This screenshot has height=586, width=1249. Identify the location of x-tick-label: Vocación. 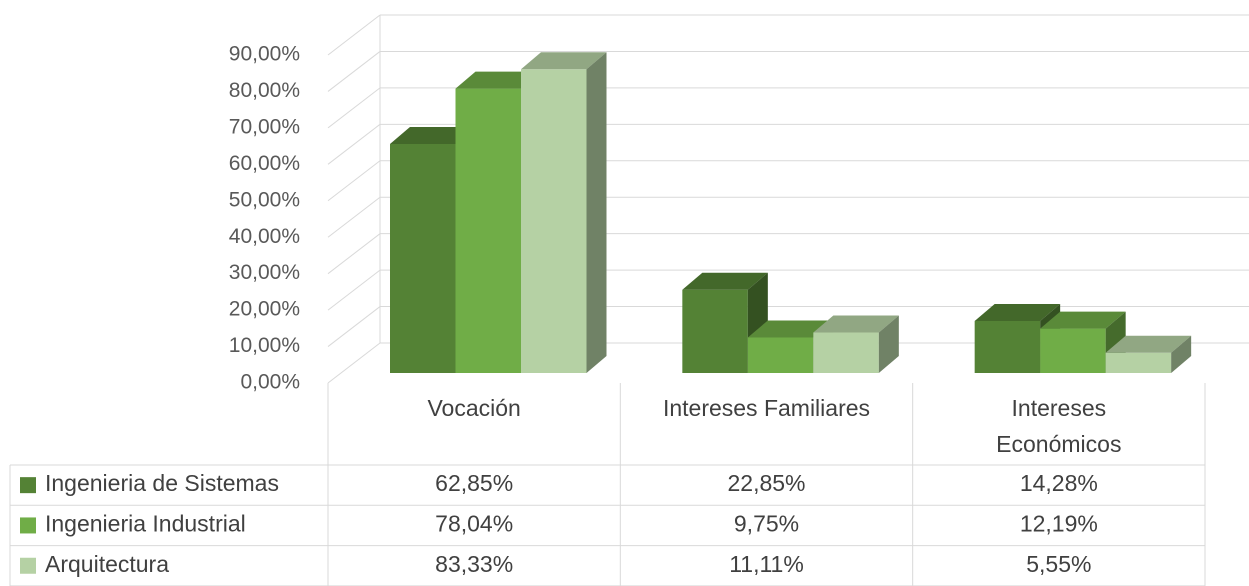
(474, 408).